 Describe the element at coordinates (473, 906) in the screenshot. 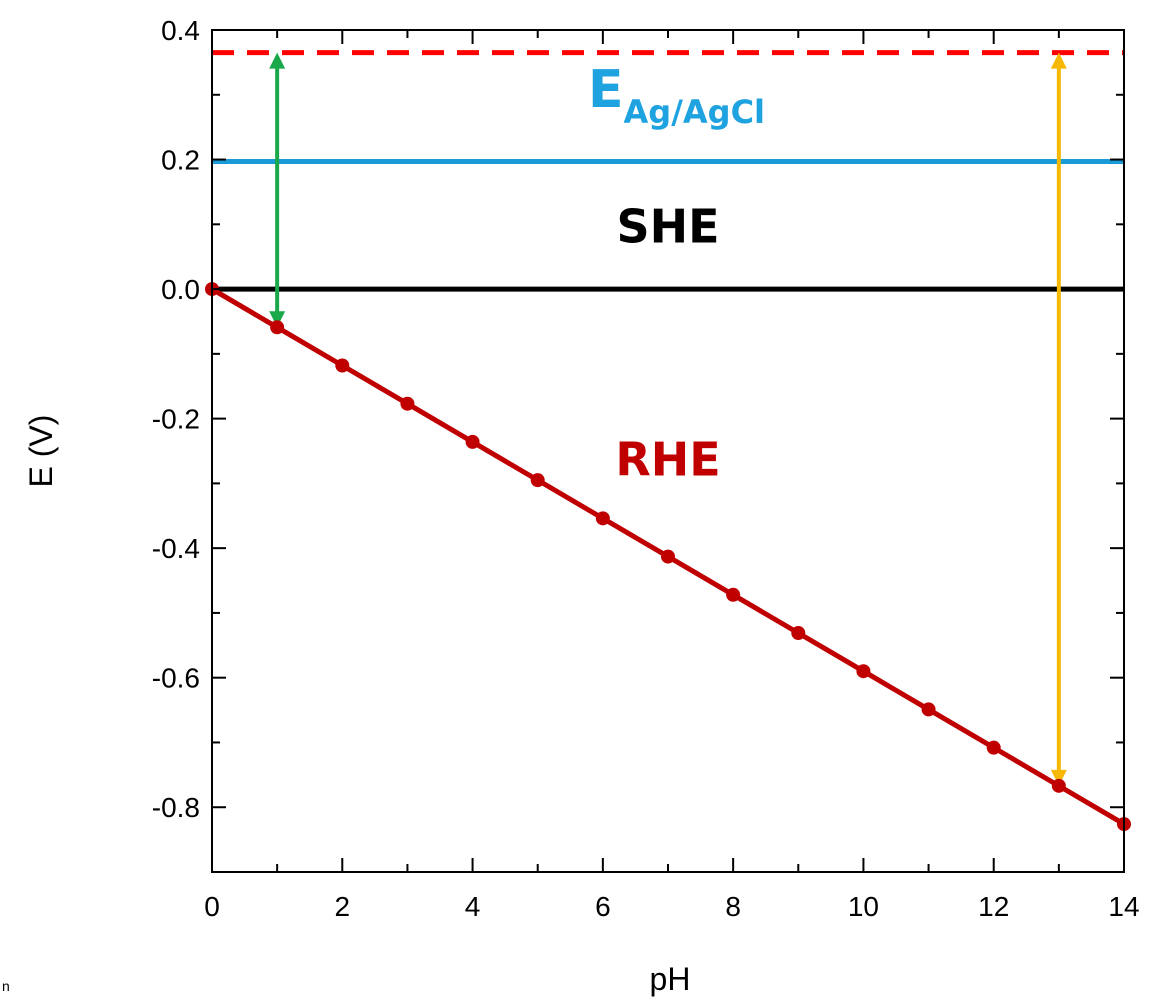

I see `x-tick-label: 4` at that location.